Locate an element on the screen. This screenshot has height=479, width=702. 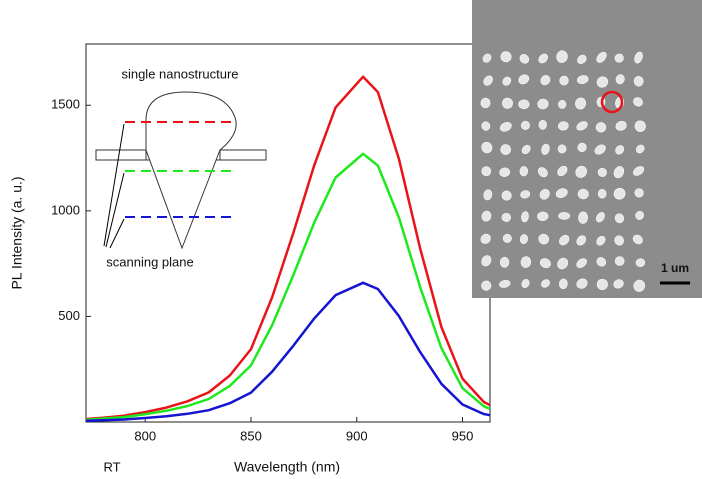
x-tick-label: 950 is located at coordinates (463, 435).